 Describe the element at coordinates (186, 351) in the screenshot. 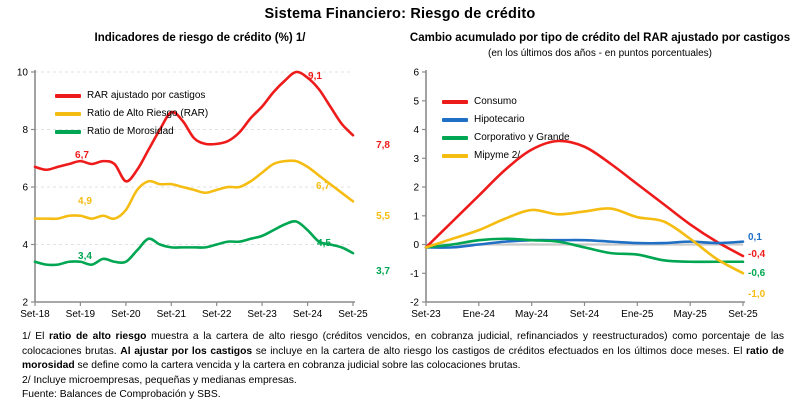

I see `footnote-1-bold-ajustar-castigos: Al ajustar por los castigos` at that location.